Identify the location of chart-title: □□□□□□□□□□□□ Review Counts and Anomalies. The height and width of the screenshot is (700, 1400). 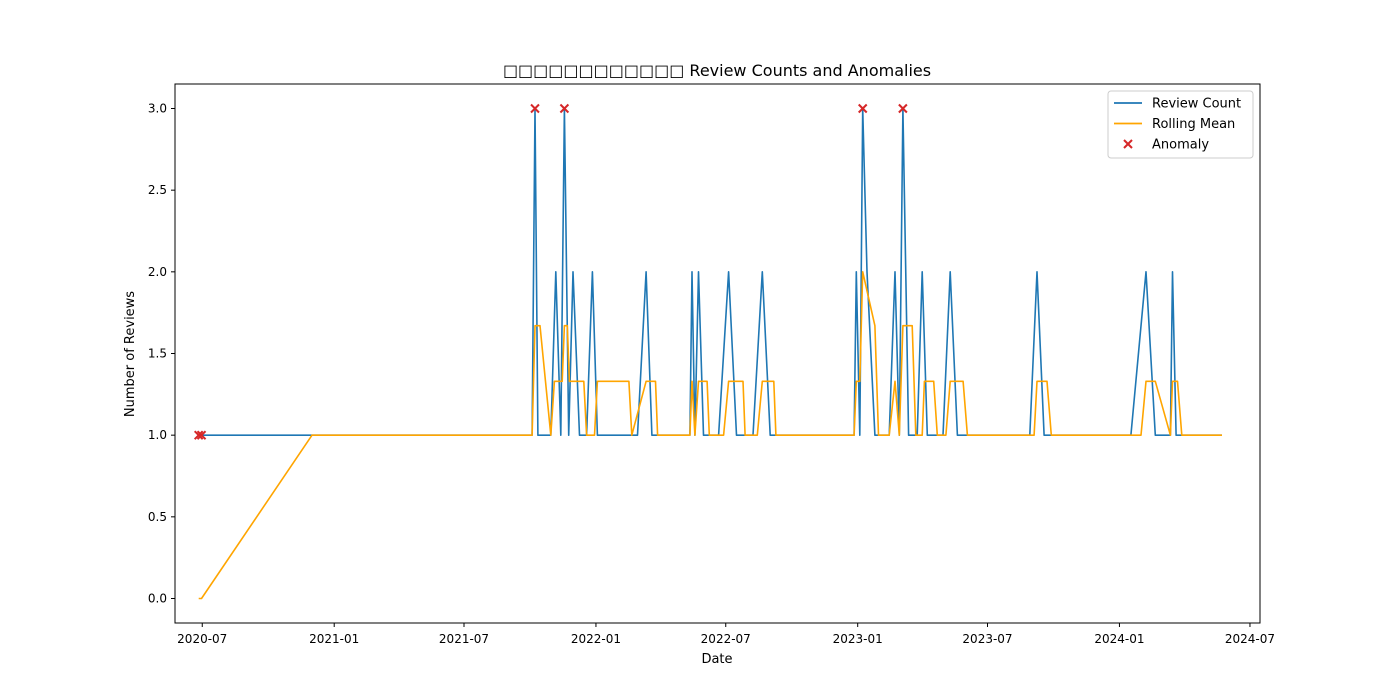
(717, 70).